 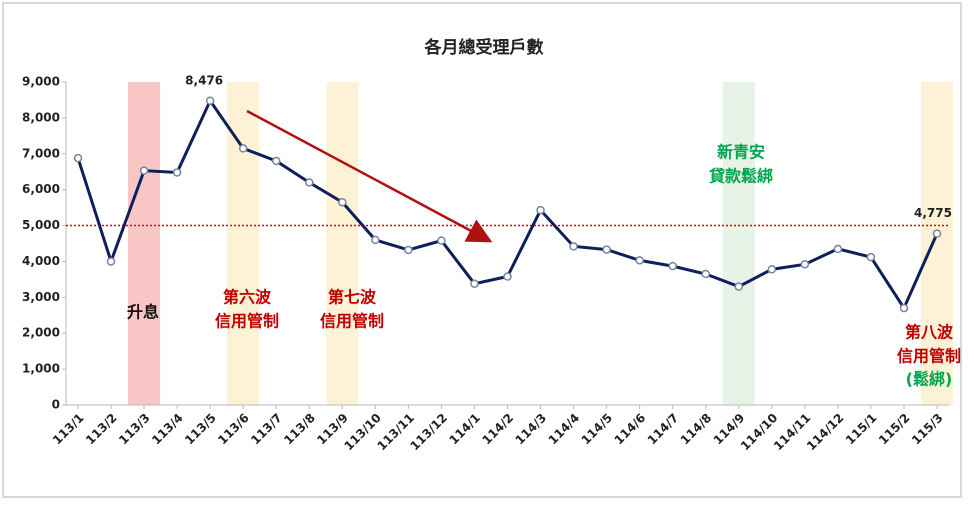 I want to click on y-tick-label: 7,000, so click(x=41, y=153).